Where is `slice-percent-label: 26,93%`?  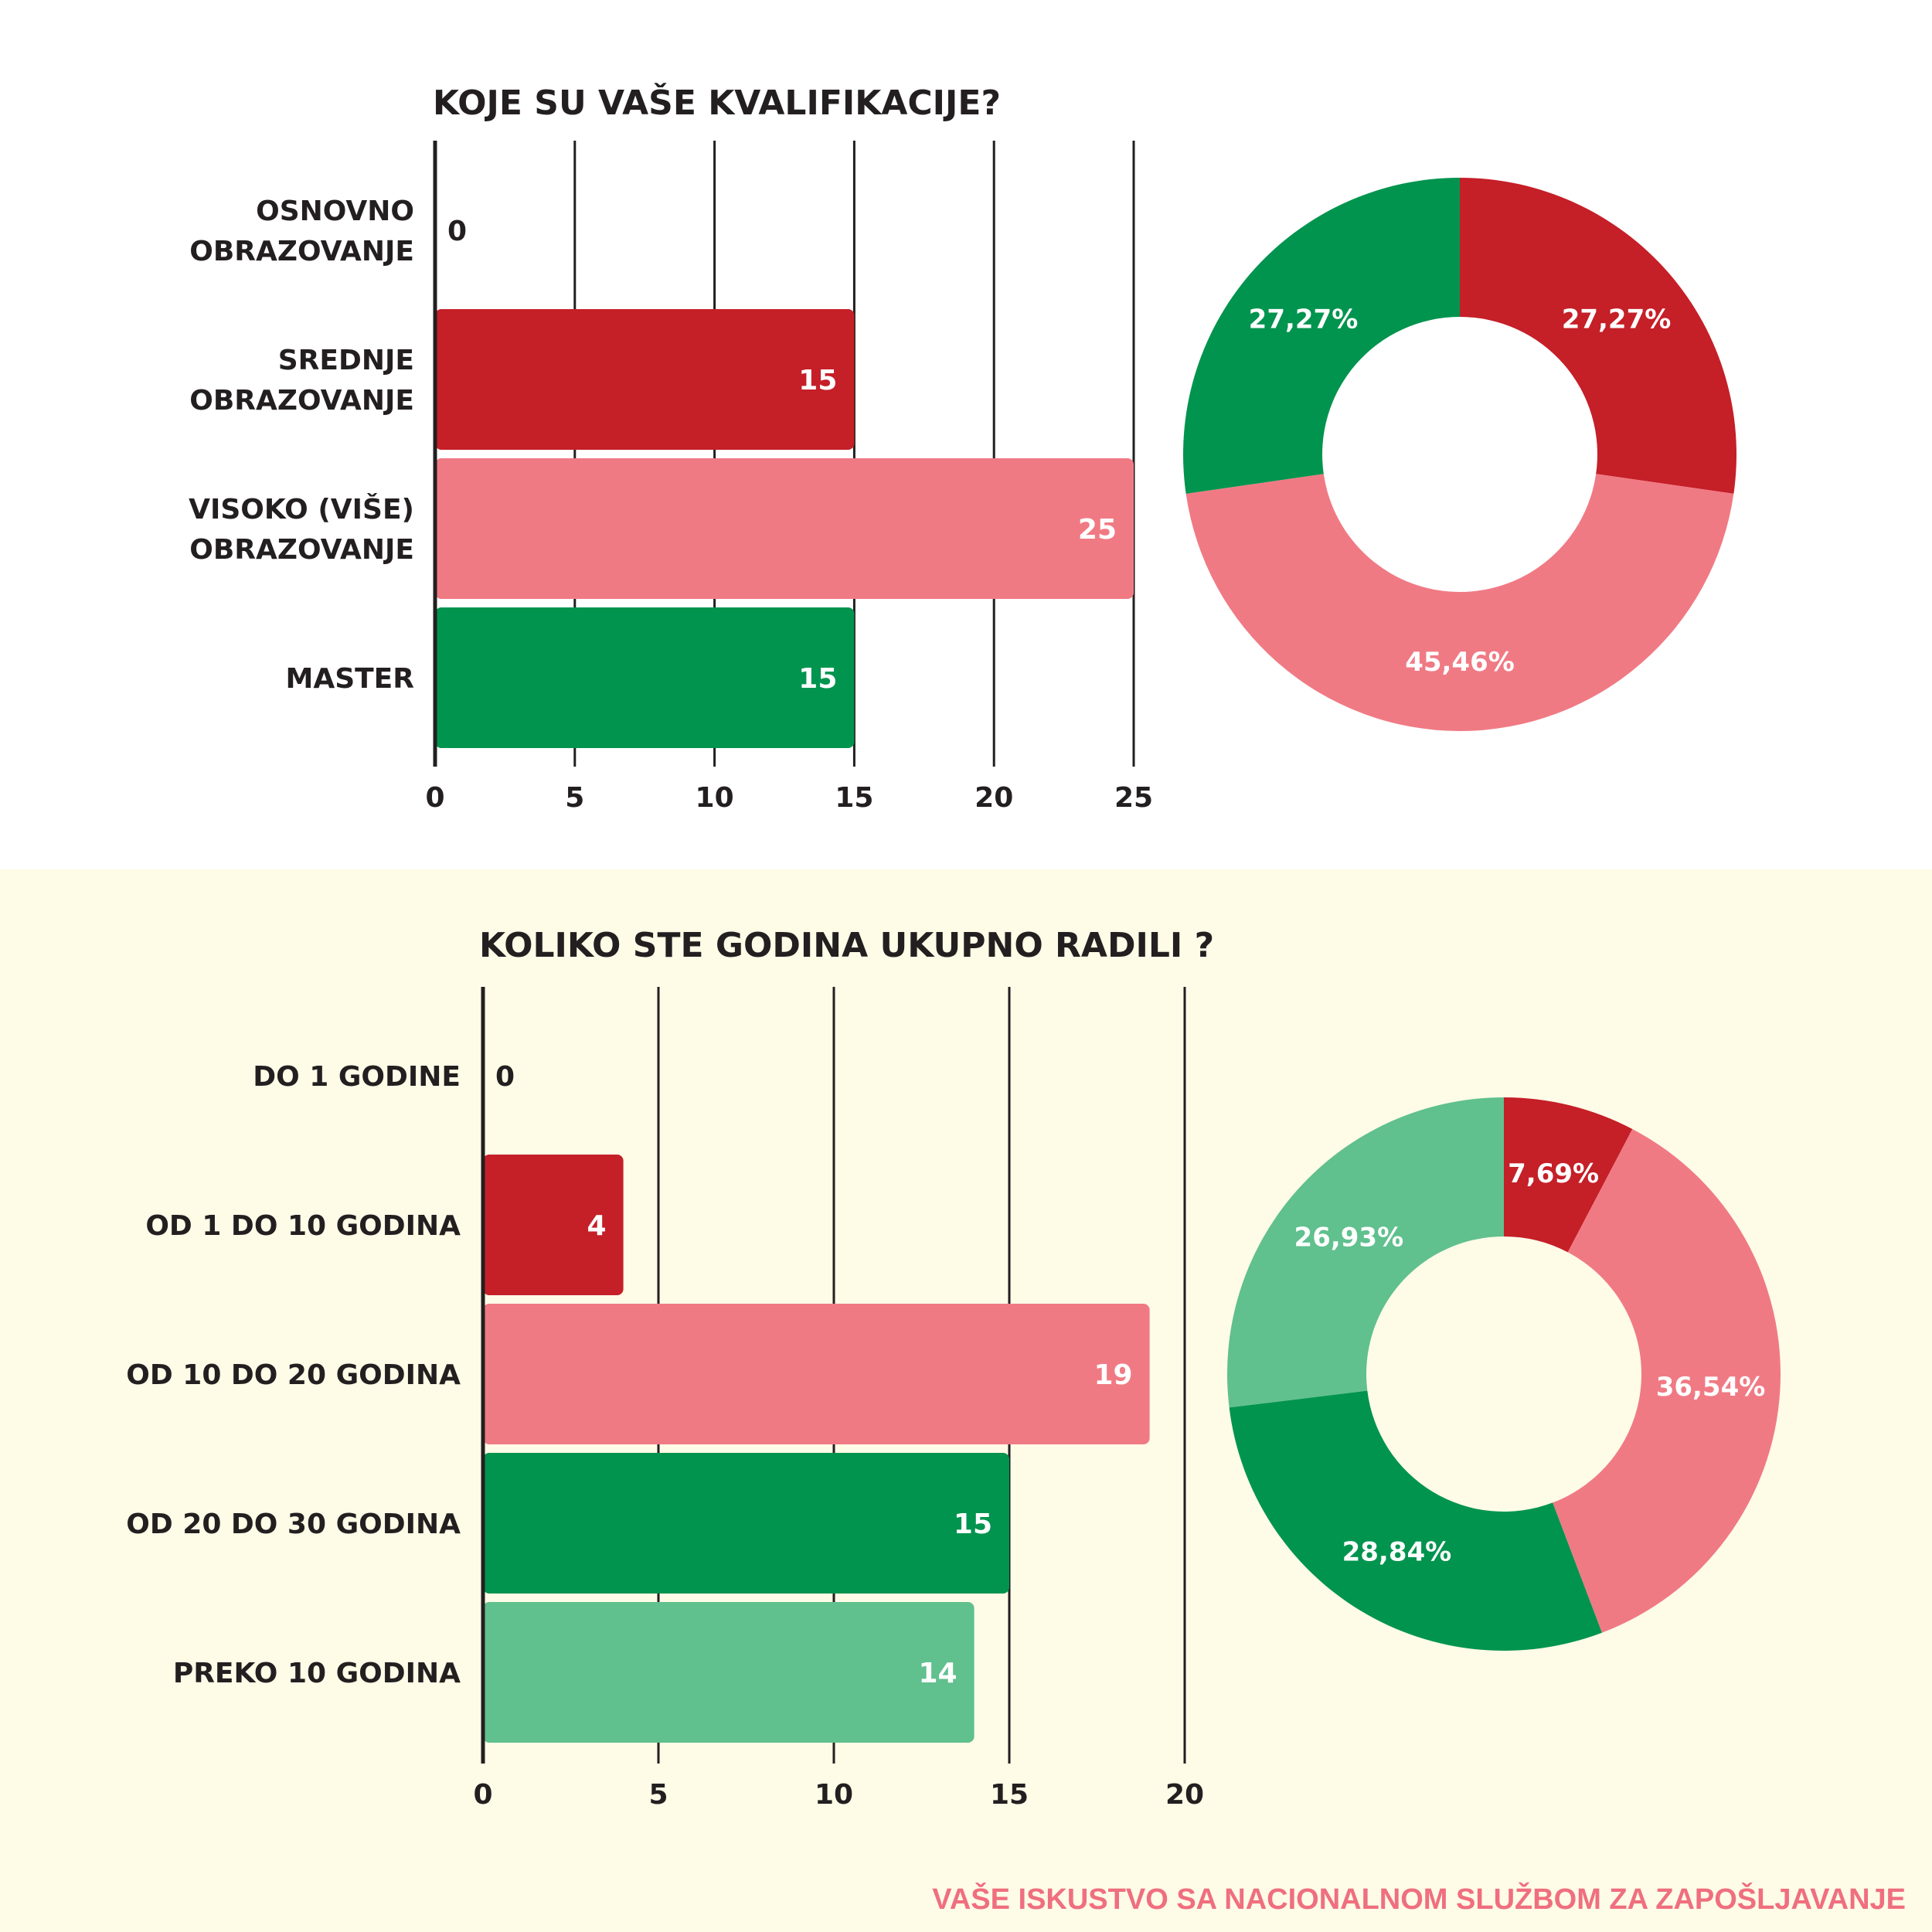 slice-percent-label: 26,93% is located at coordinates (1349, 1237).